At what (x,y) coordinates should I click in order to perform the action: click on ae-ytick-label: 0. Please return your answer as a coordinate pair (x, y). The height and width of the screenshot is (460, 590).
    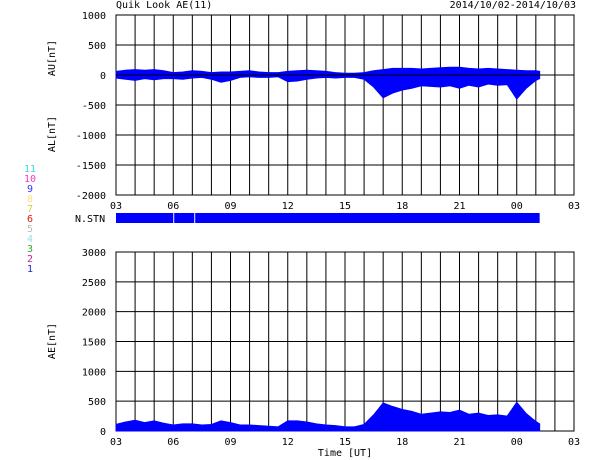
    Looking at the image, I should click on (103, 432).